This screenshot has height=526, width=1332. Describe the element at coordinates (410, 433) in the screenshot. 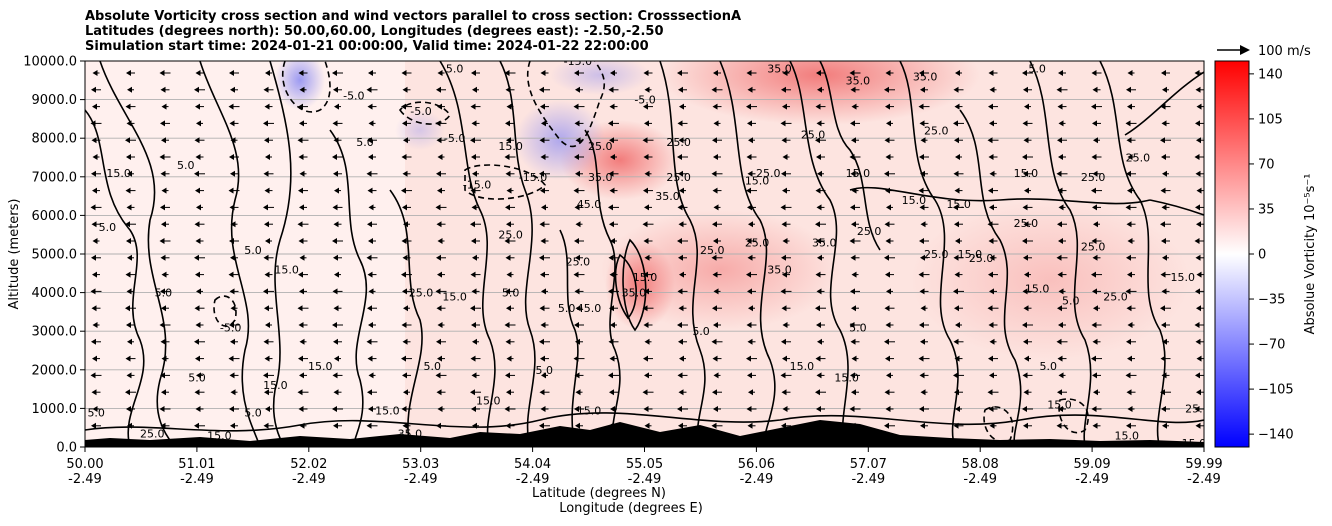

I see `contour-label: 35.0` at that location.